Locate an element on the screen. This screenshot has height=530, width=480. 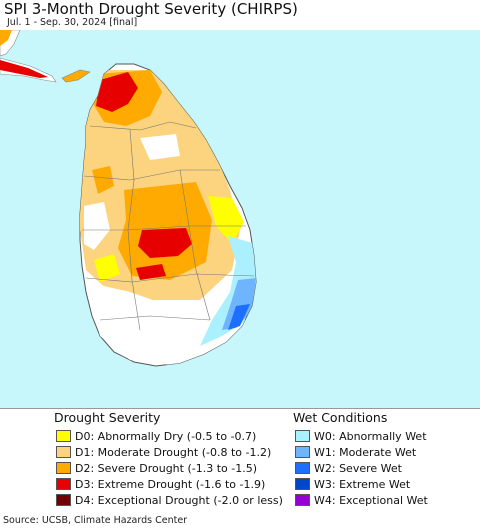
drought-legend-item: D3: Extreme Drought (-1.6 to -1.9) is located at coordinates (160, 484).